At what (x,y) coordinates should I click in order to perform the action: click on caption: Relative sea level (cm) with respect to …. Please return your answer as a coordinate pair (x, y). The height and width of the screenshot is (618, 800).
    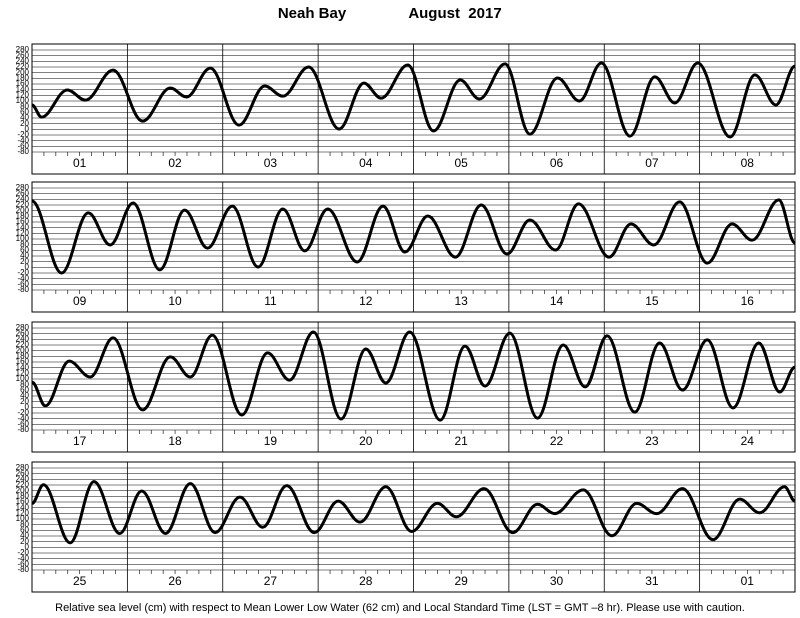
    Looking at the image, I should click on (400, 608).